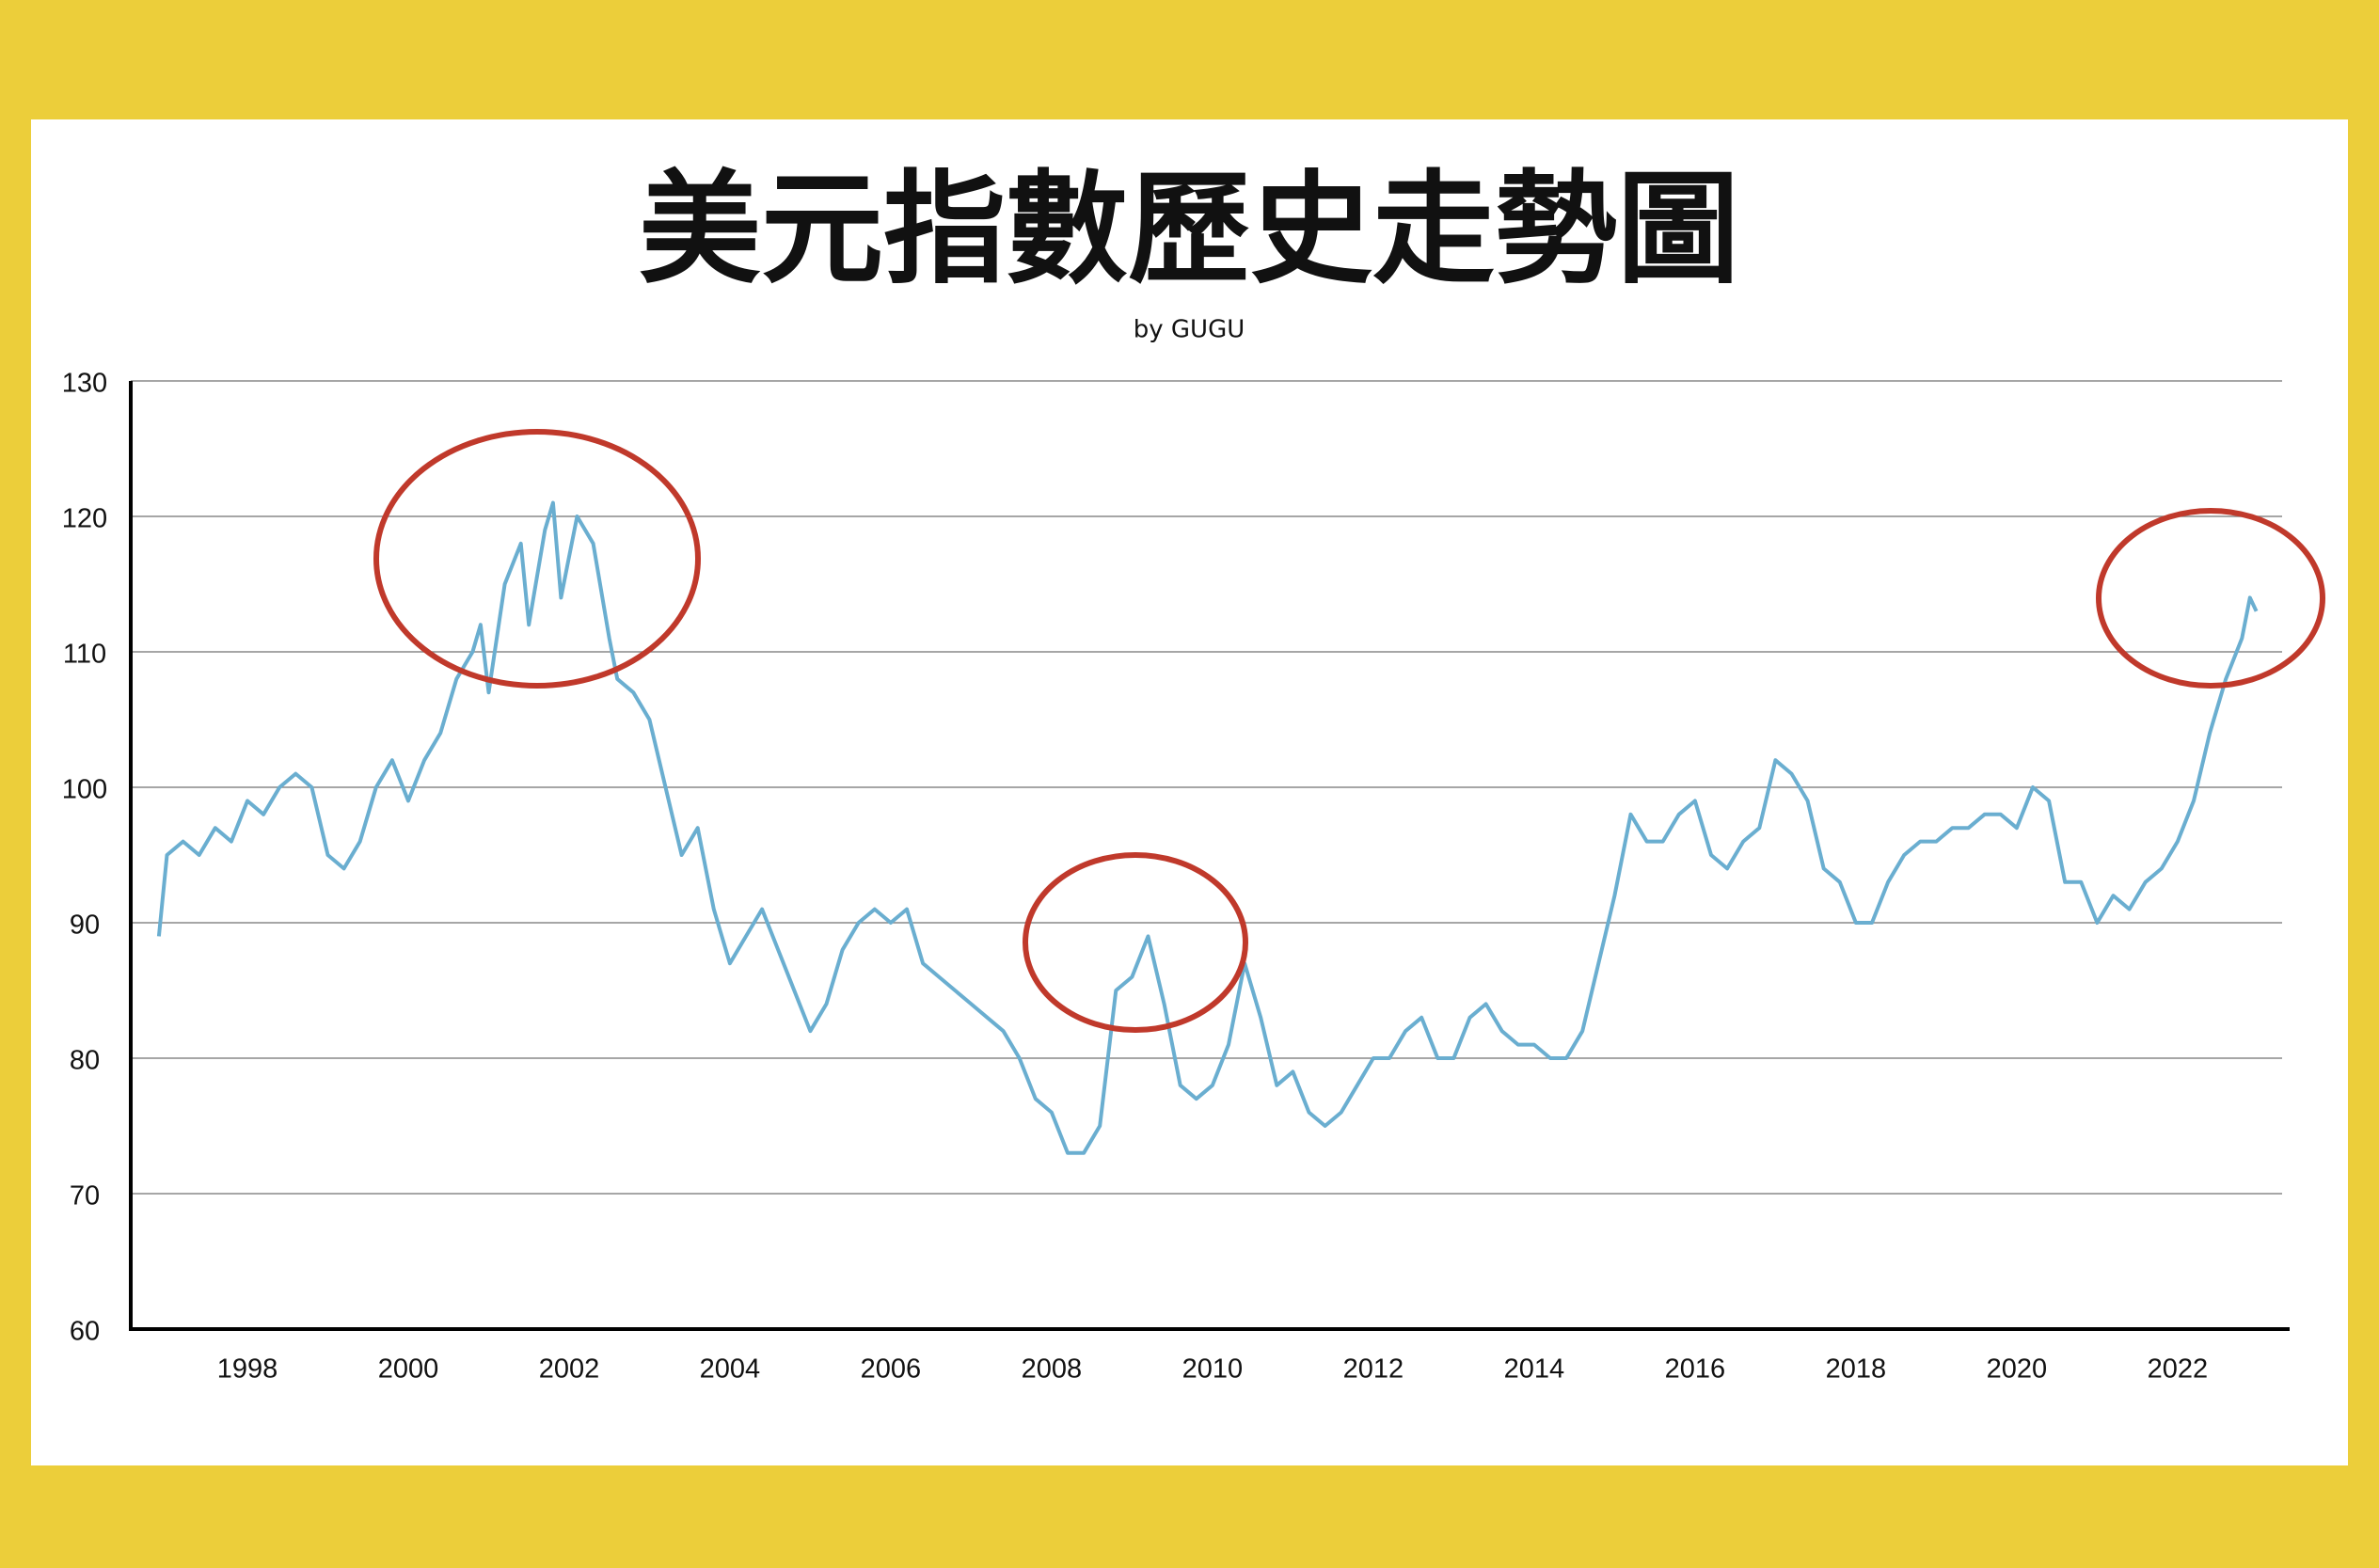 The image size is (2379, 1568). Describe the element at coordinates (1213, 1369) in the screenshot. I see `x-tick-label: 2010` at that location.